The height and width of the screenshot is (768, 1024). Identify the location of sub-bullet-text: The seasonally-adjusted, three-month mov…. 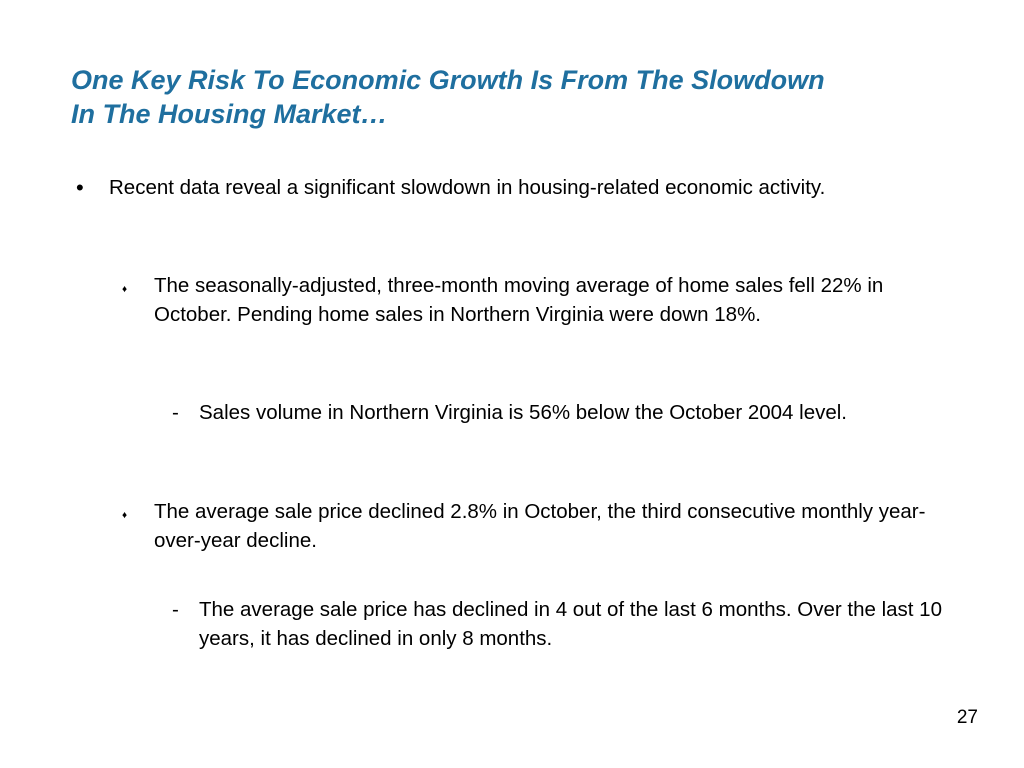
(519, 300).